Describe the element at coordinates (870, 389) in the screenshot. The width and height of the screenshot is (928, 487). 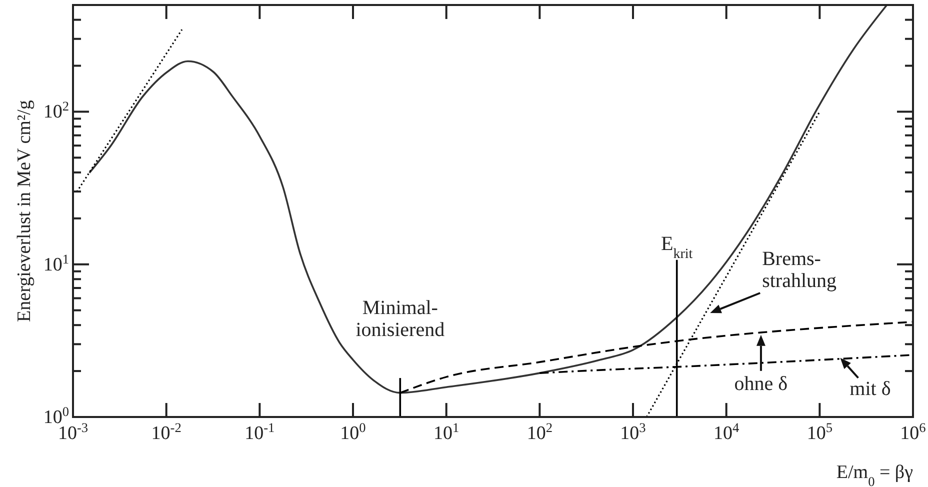
I see `annotation: mit δ` at that location.